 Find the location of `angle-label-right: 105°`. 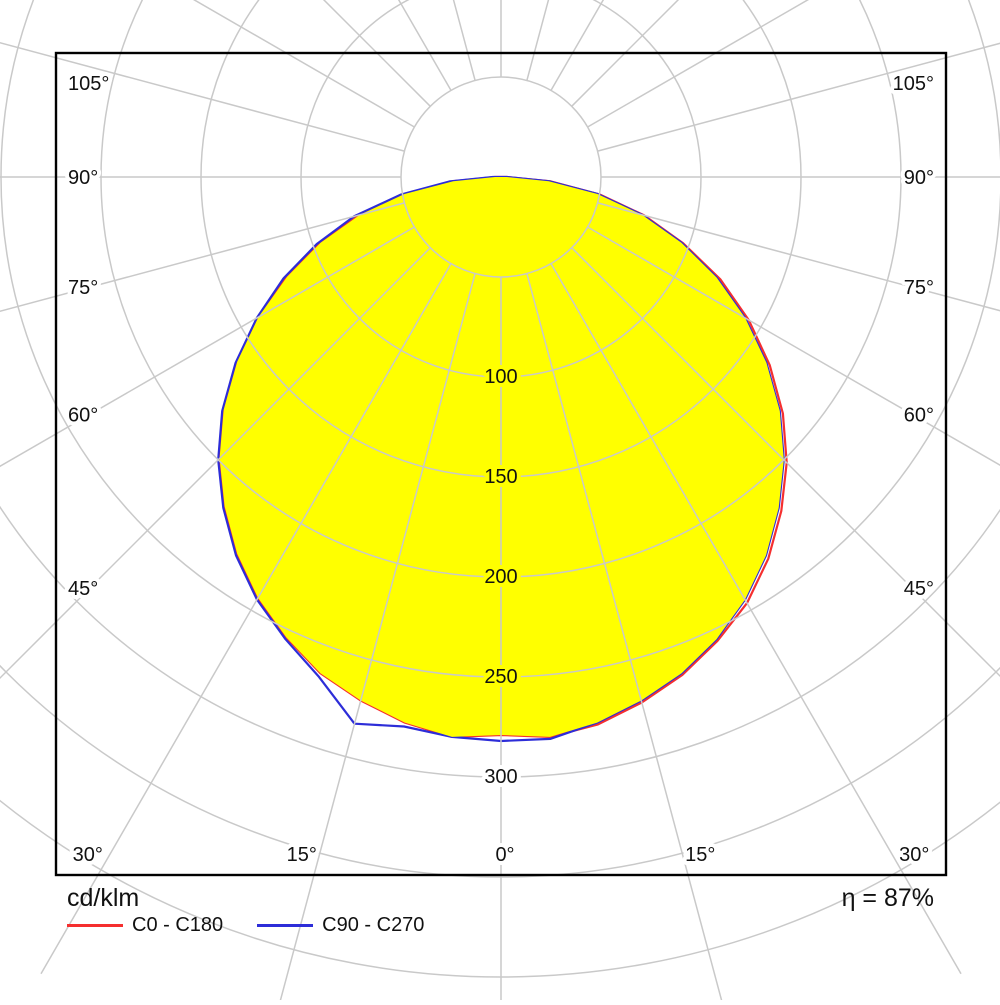

angle-label-right: 105° is located at coordinates (913, 84).